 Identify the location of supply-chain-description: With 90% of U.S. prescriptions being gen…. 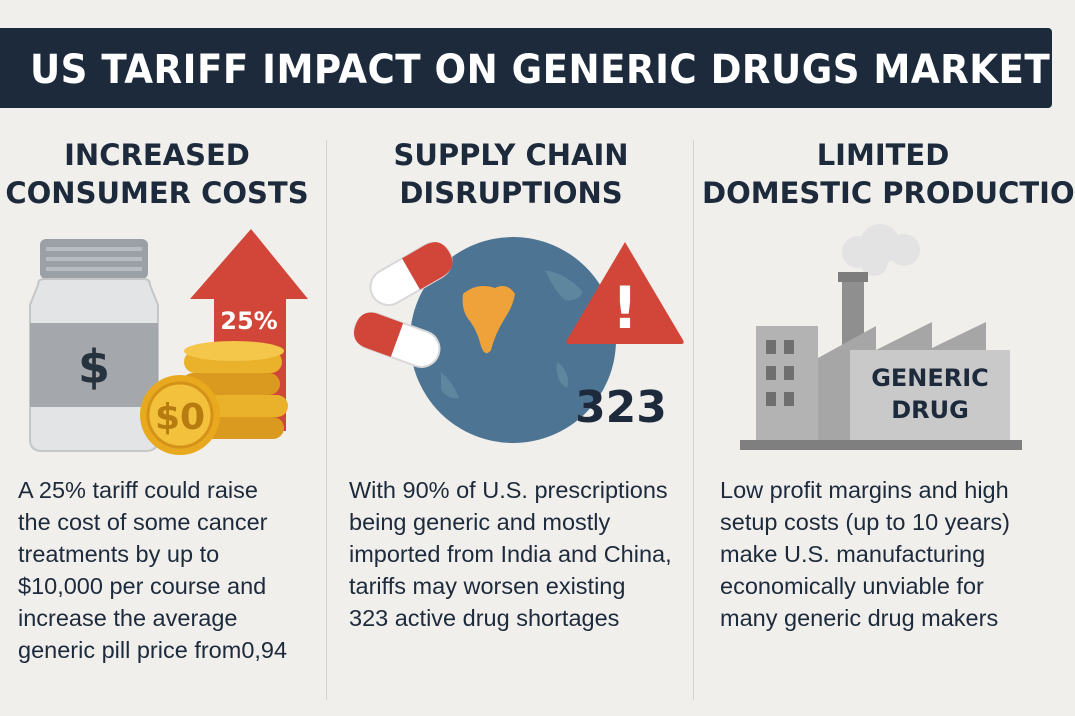
(510, 554).